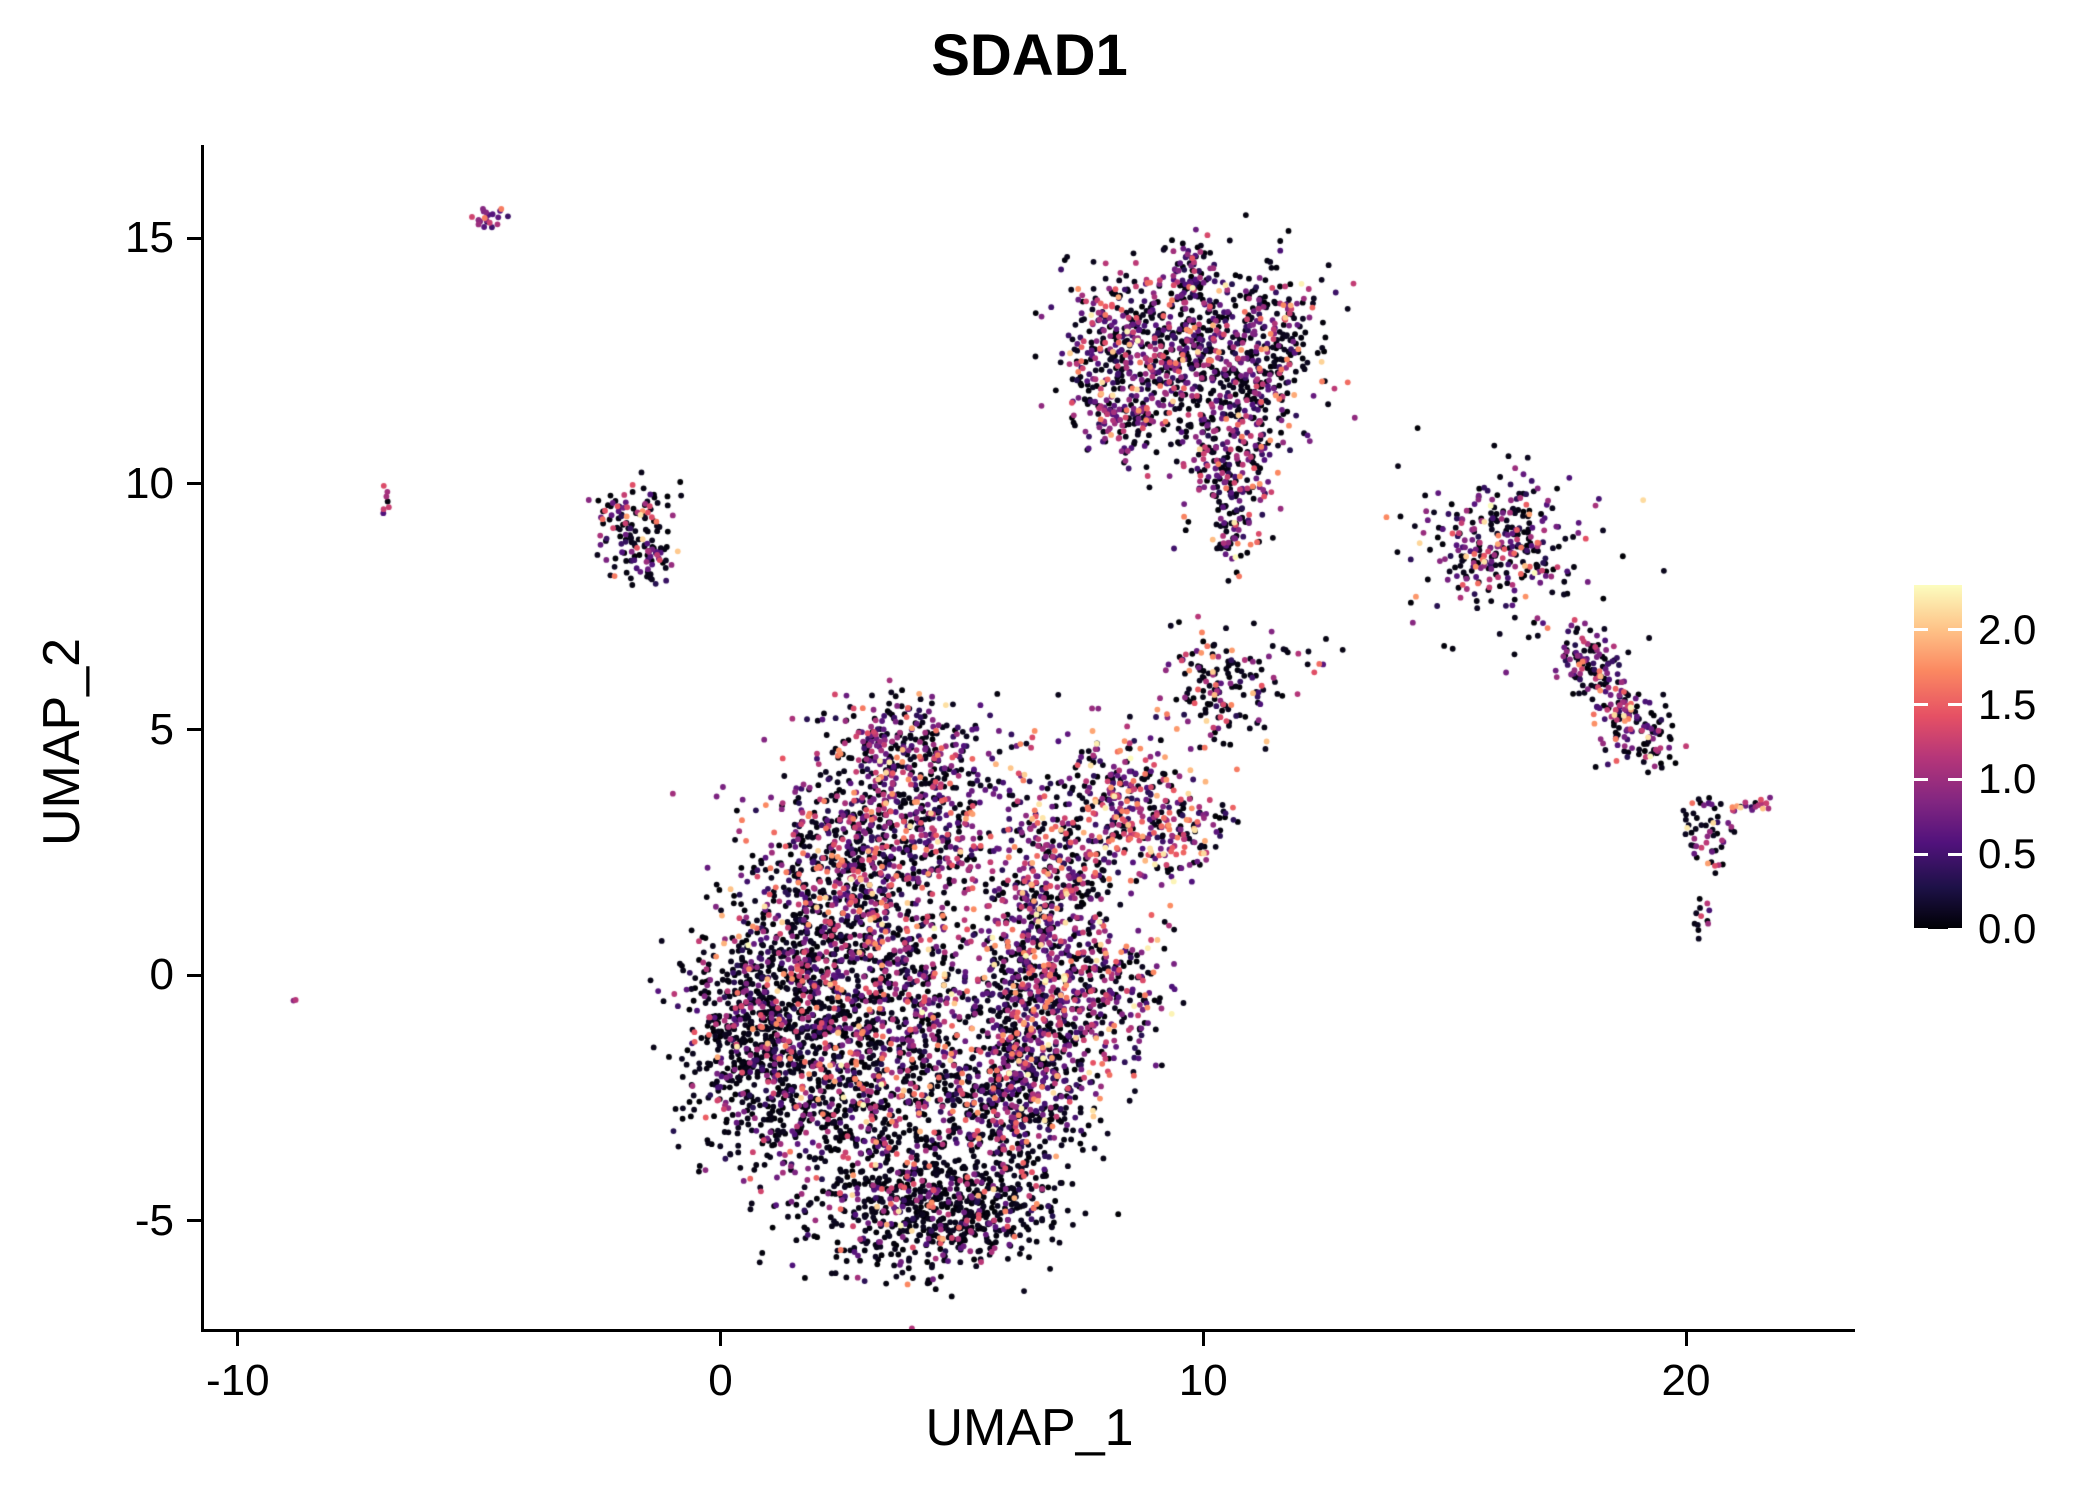 The image size is (2100, 1500). What do you see at coordinates (2007, 928) in the screenshot?
I see `colorbar-tick-label: 0.0` at bounding box center [2007, 928].